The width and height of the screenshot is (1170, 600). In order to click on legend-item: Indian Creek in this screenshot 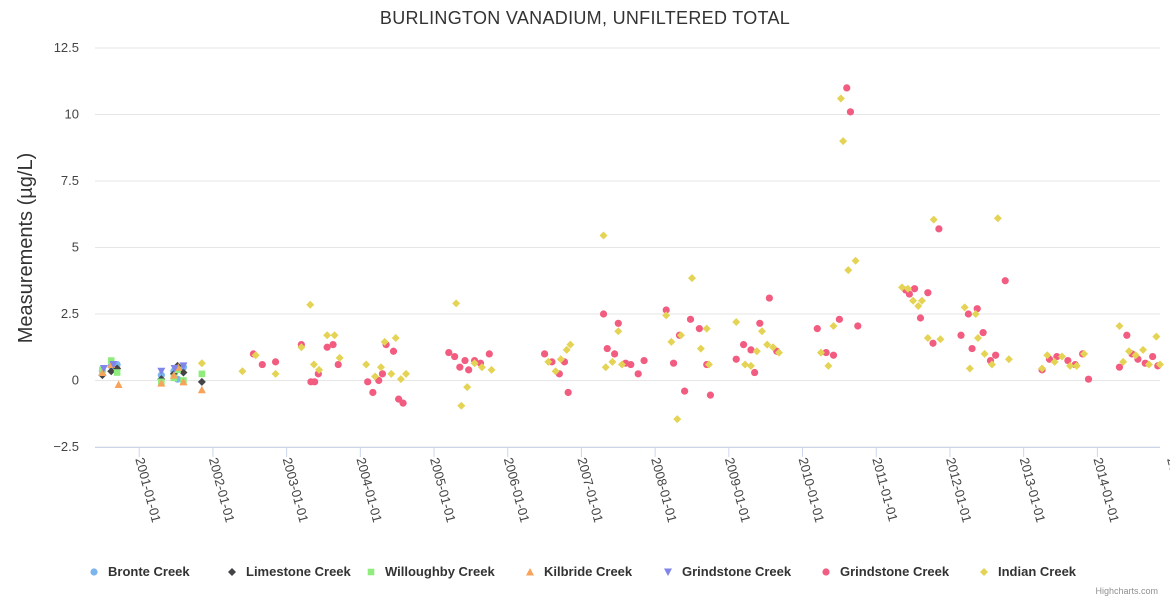, I will do `click(1028, 571)`.